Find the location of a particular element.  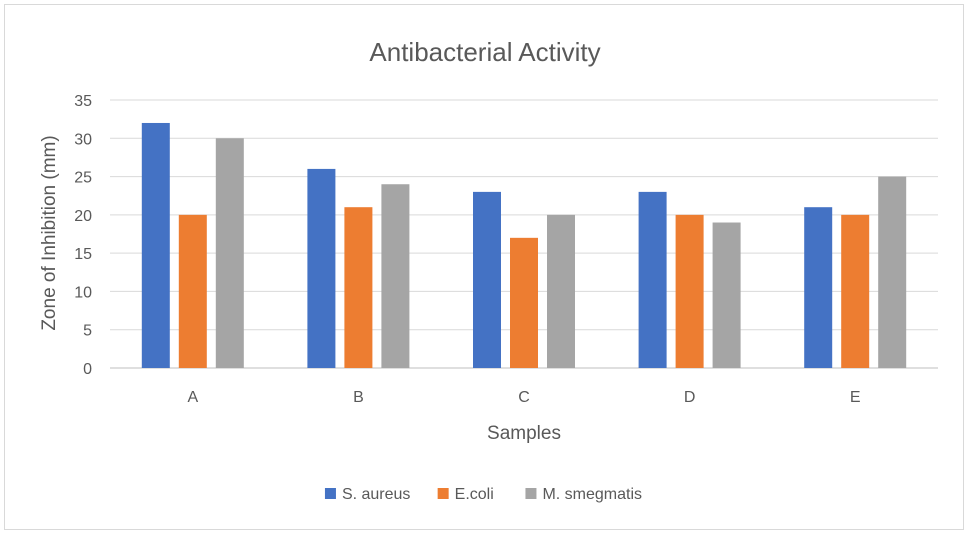

y-tick-label: 20 is located at coordinates (83, 216).